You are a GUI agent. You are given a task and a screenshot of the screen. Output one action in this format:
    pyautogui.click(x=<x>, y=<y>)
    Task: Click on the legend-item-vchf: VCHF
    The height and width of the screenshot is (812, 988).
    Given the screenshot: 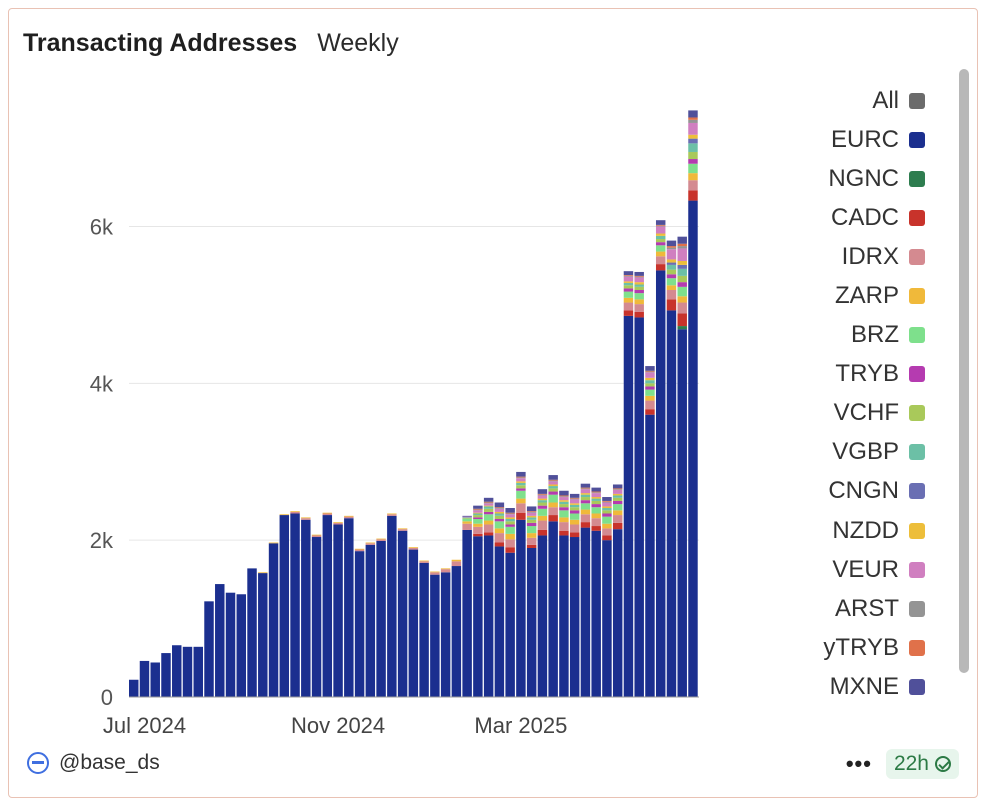 What is the action you would take?
    pyautogui.click(x=874, y=413)
    